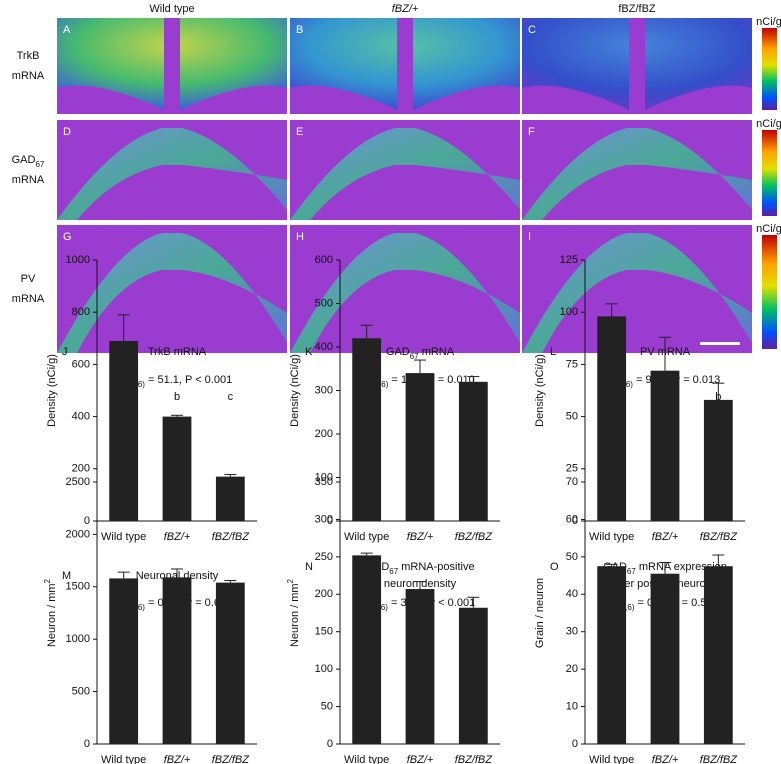 The height and width of the screenshot is (764, 781). I want to click on row-label: PV, so click(28, 279).